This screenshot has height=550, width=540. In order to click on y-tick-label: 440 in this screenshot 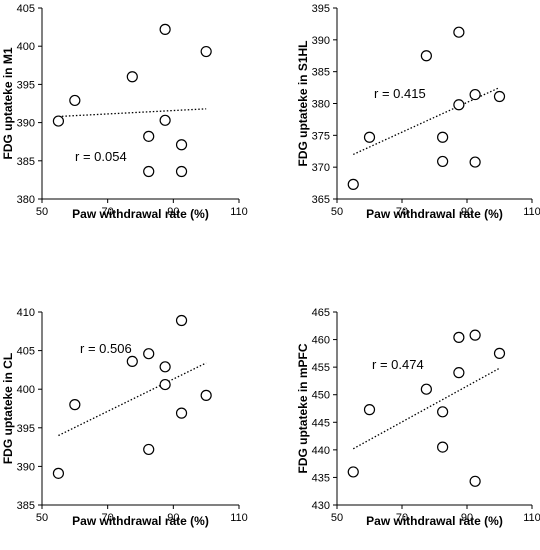, I will do `click(321, 451)`.